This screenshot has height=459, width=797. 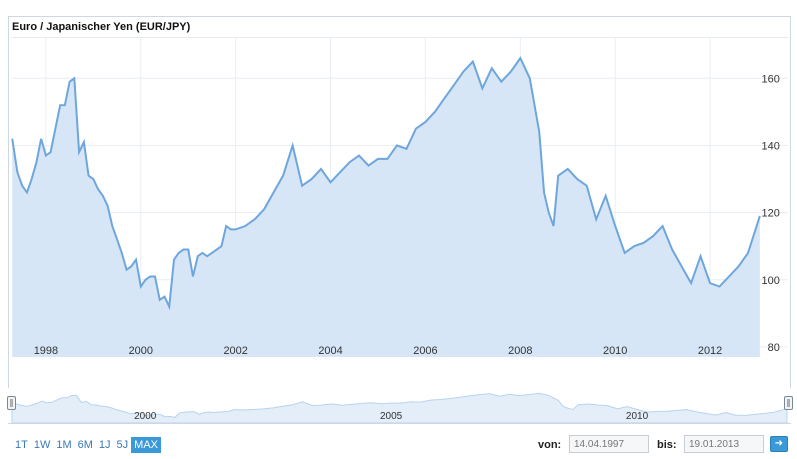 I want to click on navigator: 2000 2005 2010, so click(x=399, y=406).